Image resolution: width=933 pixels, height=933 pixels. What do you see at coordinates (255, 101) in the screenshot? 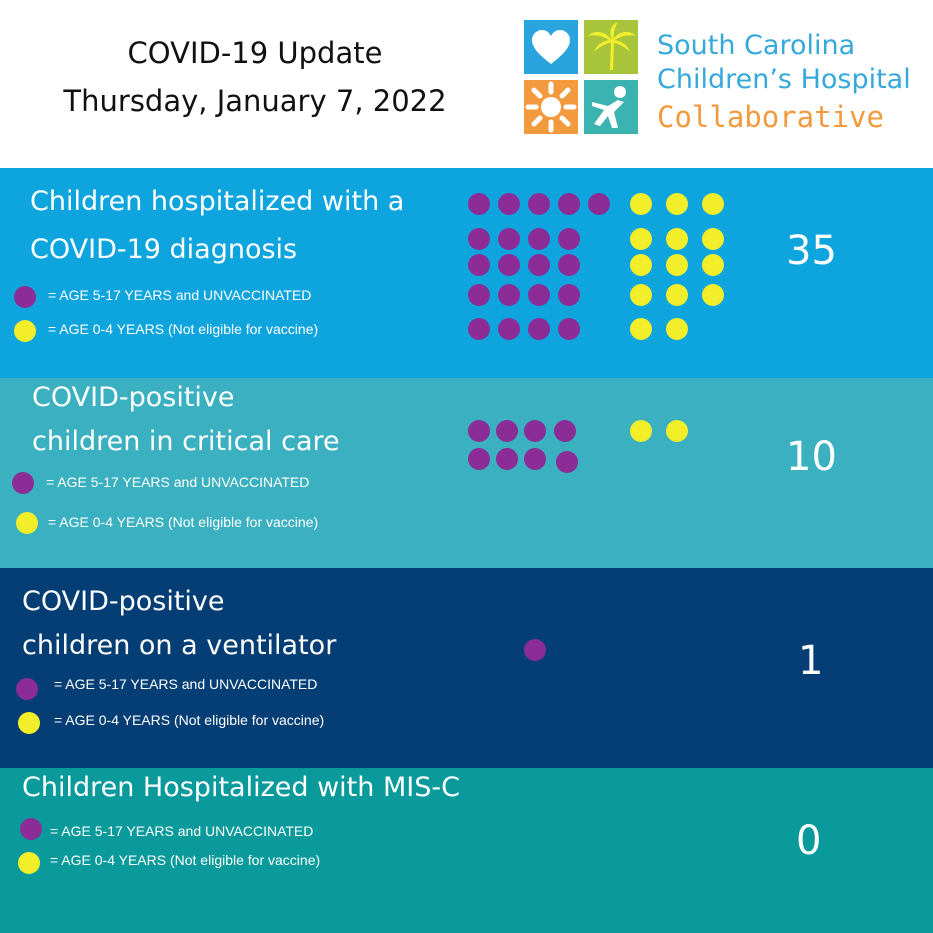
I see `page-date: Thursday, January 7, 2022` at bounding box center [255, 101].